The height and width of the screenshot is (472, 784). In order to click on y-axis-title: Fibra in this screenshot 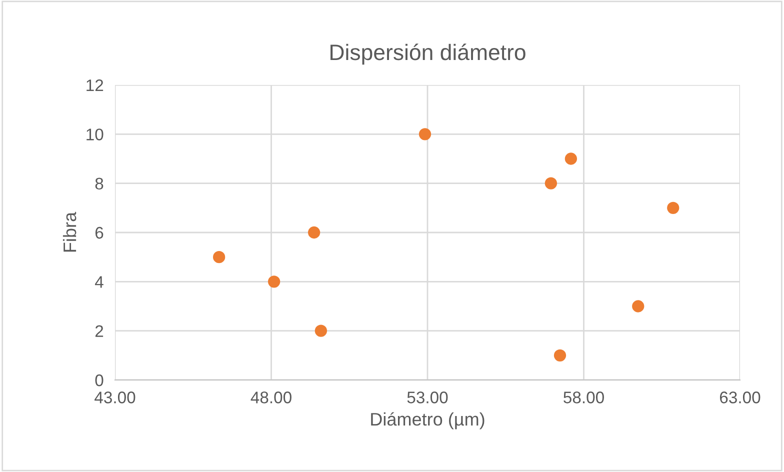, I will do `click(69, 232)`.